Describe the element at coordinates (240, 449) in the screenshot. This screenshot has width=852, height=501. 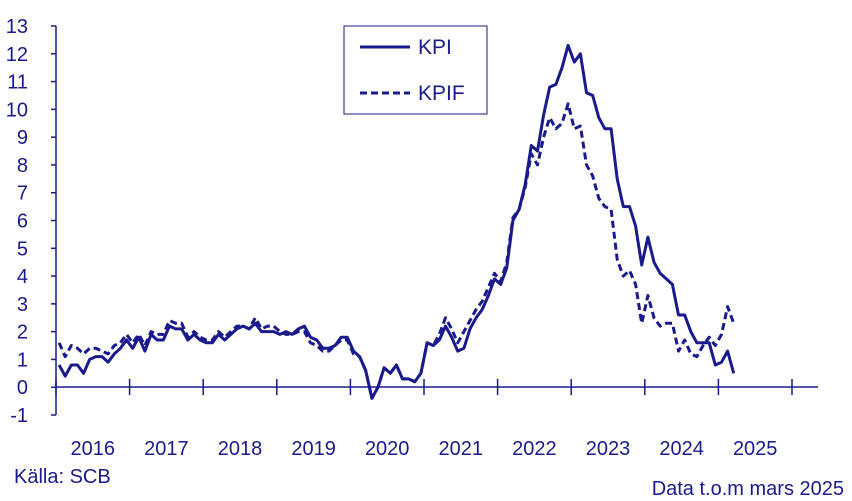
I see `x-tick-label: 2018` at that location.